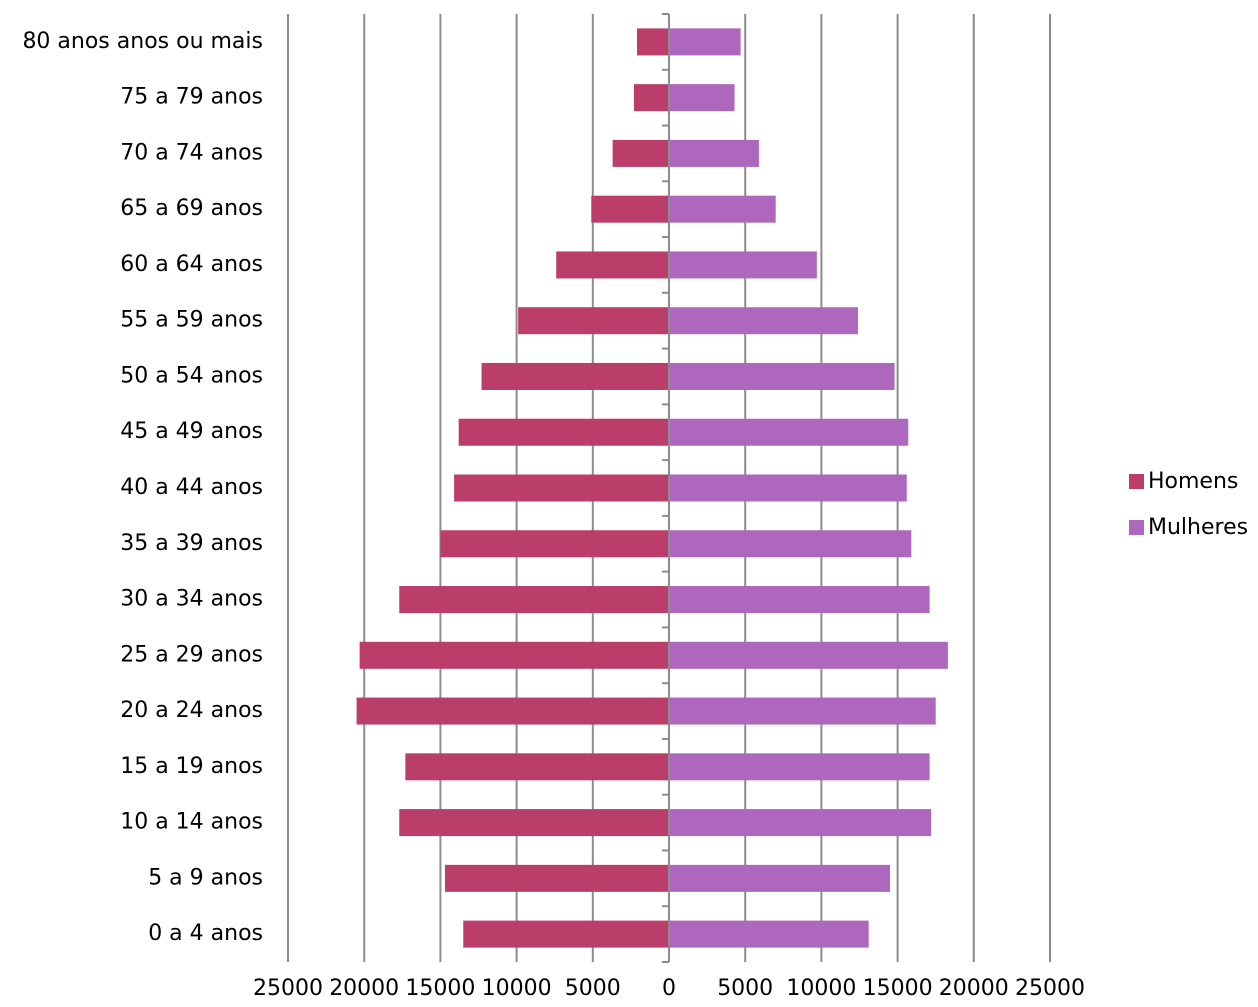 The width and height of the screenshot is (1258, 1007). What do you see at coordinates (205, 933) in the screenshot?
I see `category-label: 0 a 4 anos` at bounding box center [205, 933].